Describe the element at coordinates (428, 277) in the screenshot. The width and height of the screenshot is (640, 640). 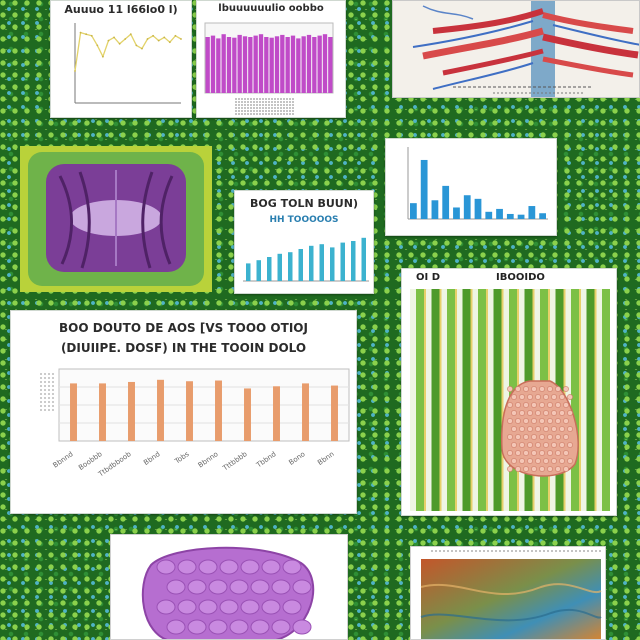
I see `cell-panel-label-left: OI D` at that location.